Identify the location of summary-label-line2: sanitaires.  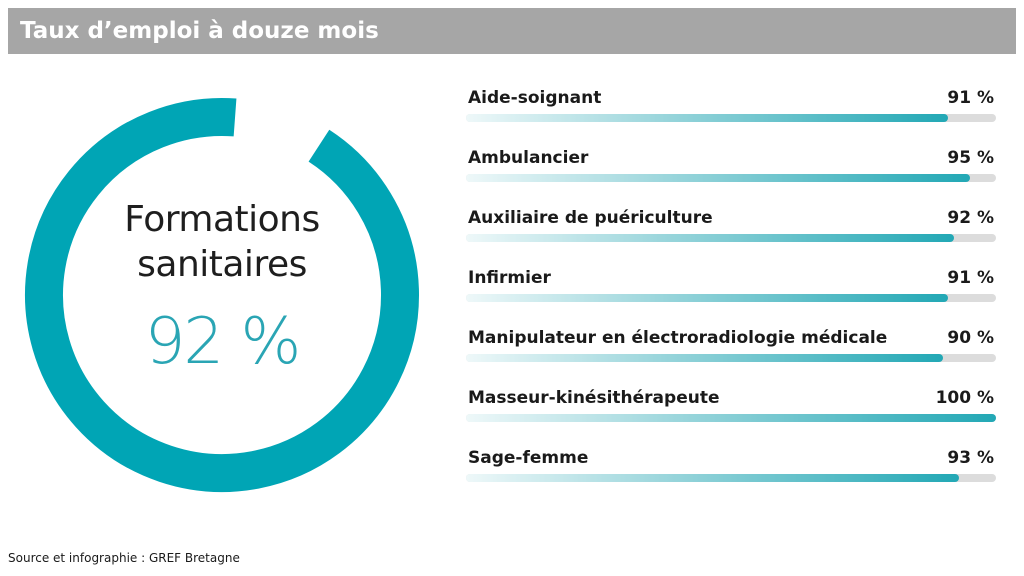
(222, 264).